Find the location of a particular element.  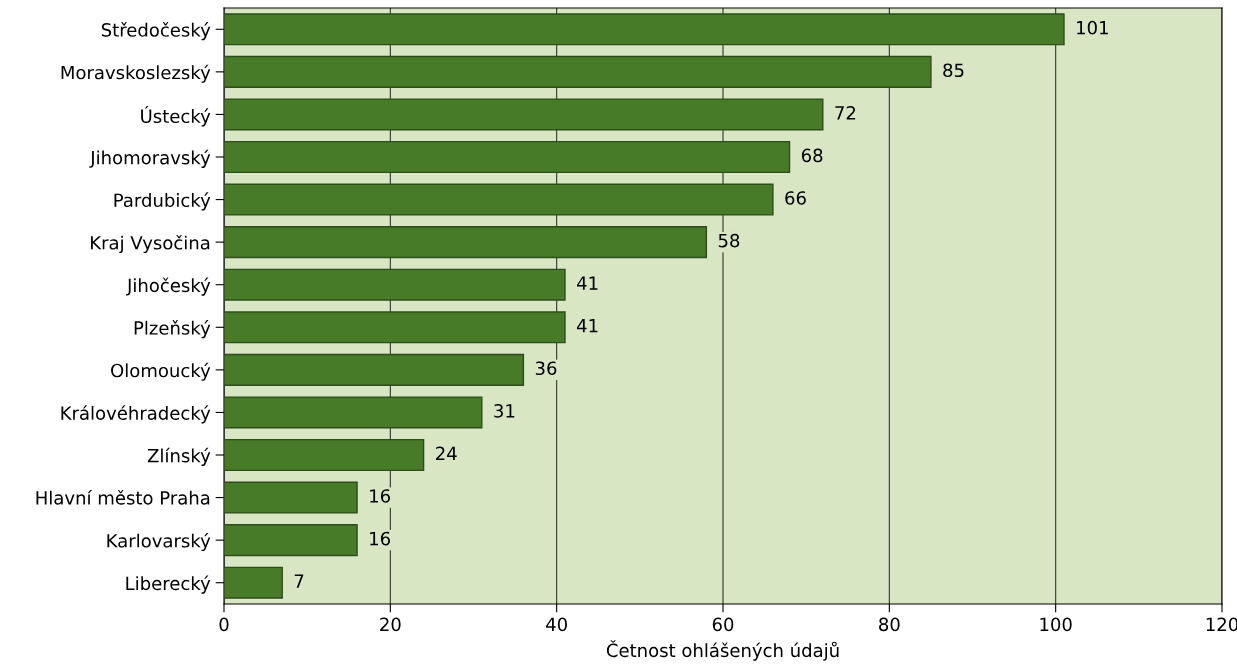

x-axis-title: Četnost ohlášených údajů is located at coordinates (722, 650).